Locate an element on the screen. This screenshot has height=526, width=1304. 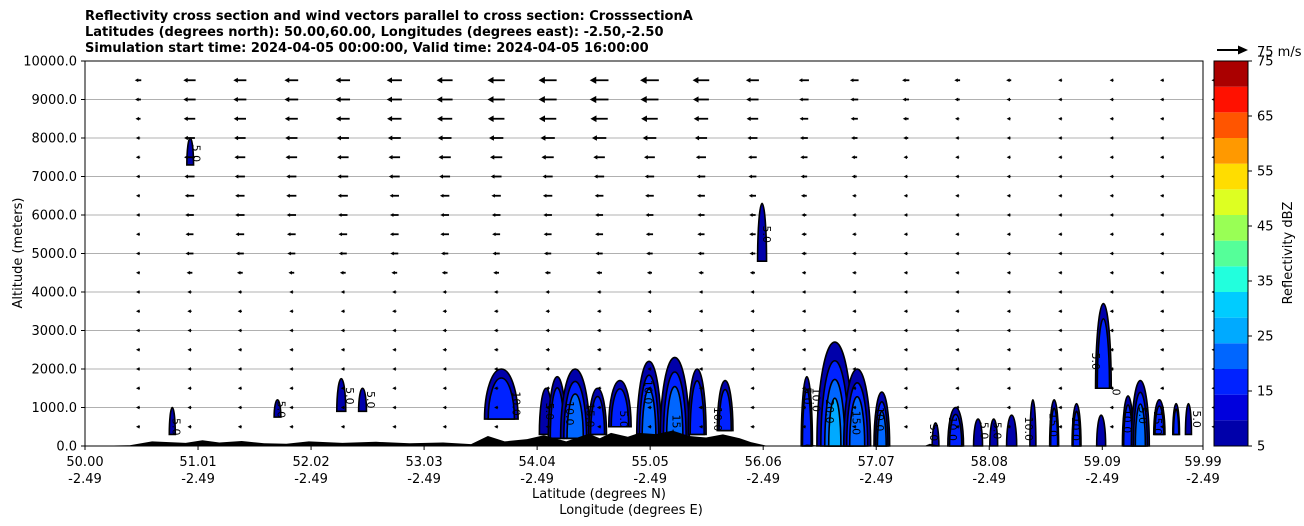
y-tick-label: 6000.0 is located at coordinates (55, 216).